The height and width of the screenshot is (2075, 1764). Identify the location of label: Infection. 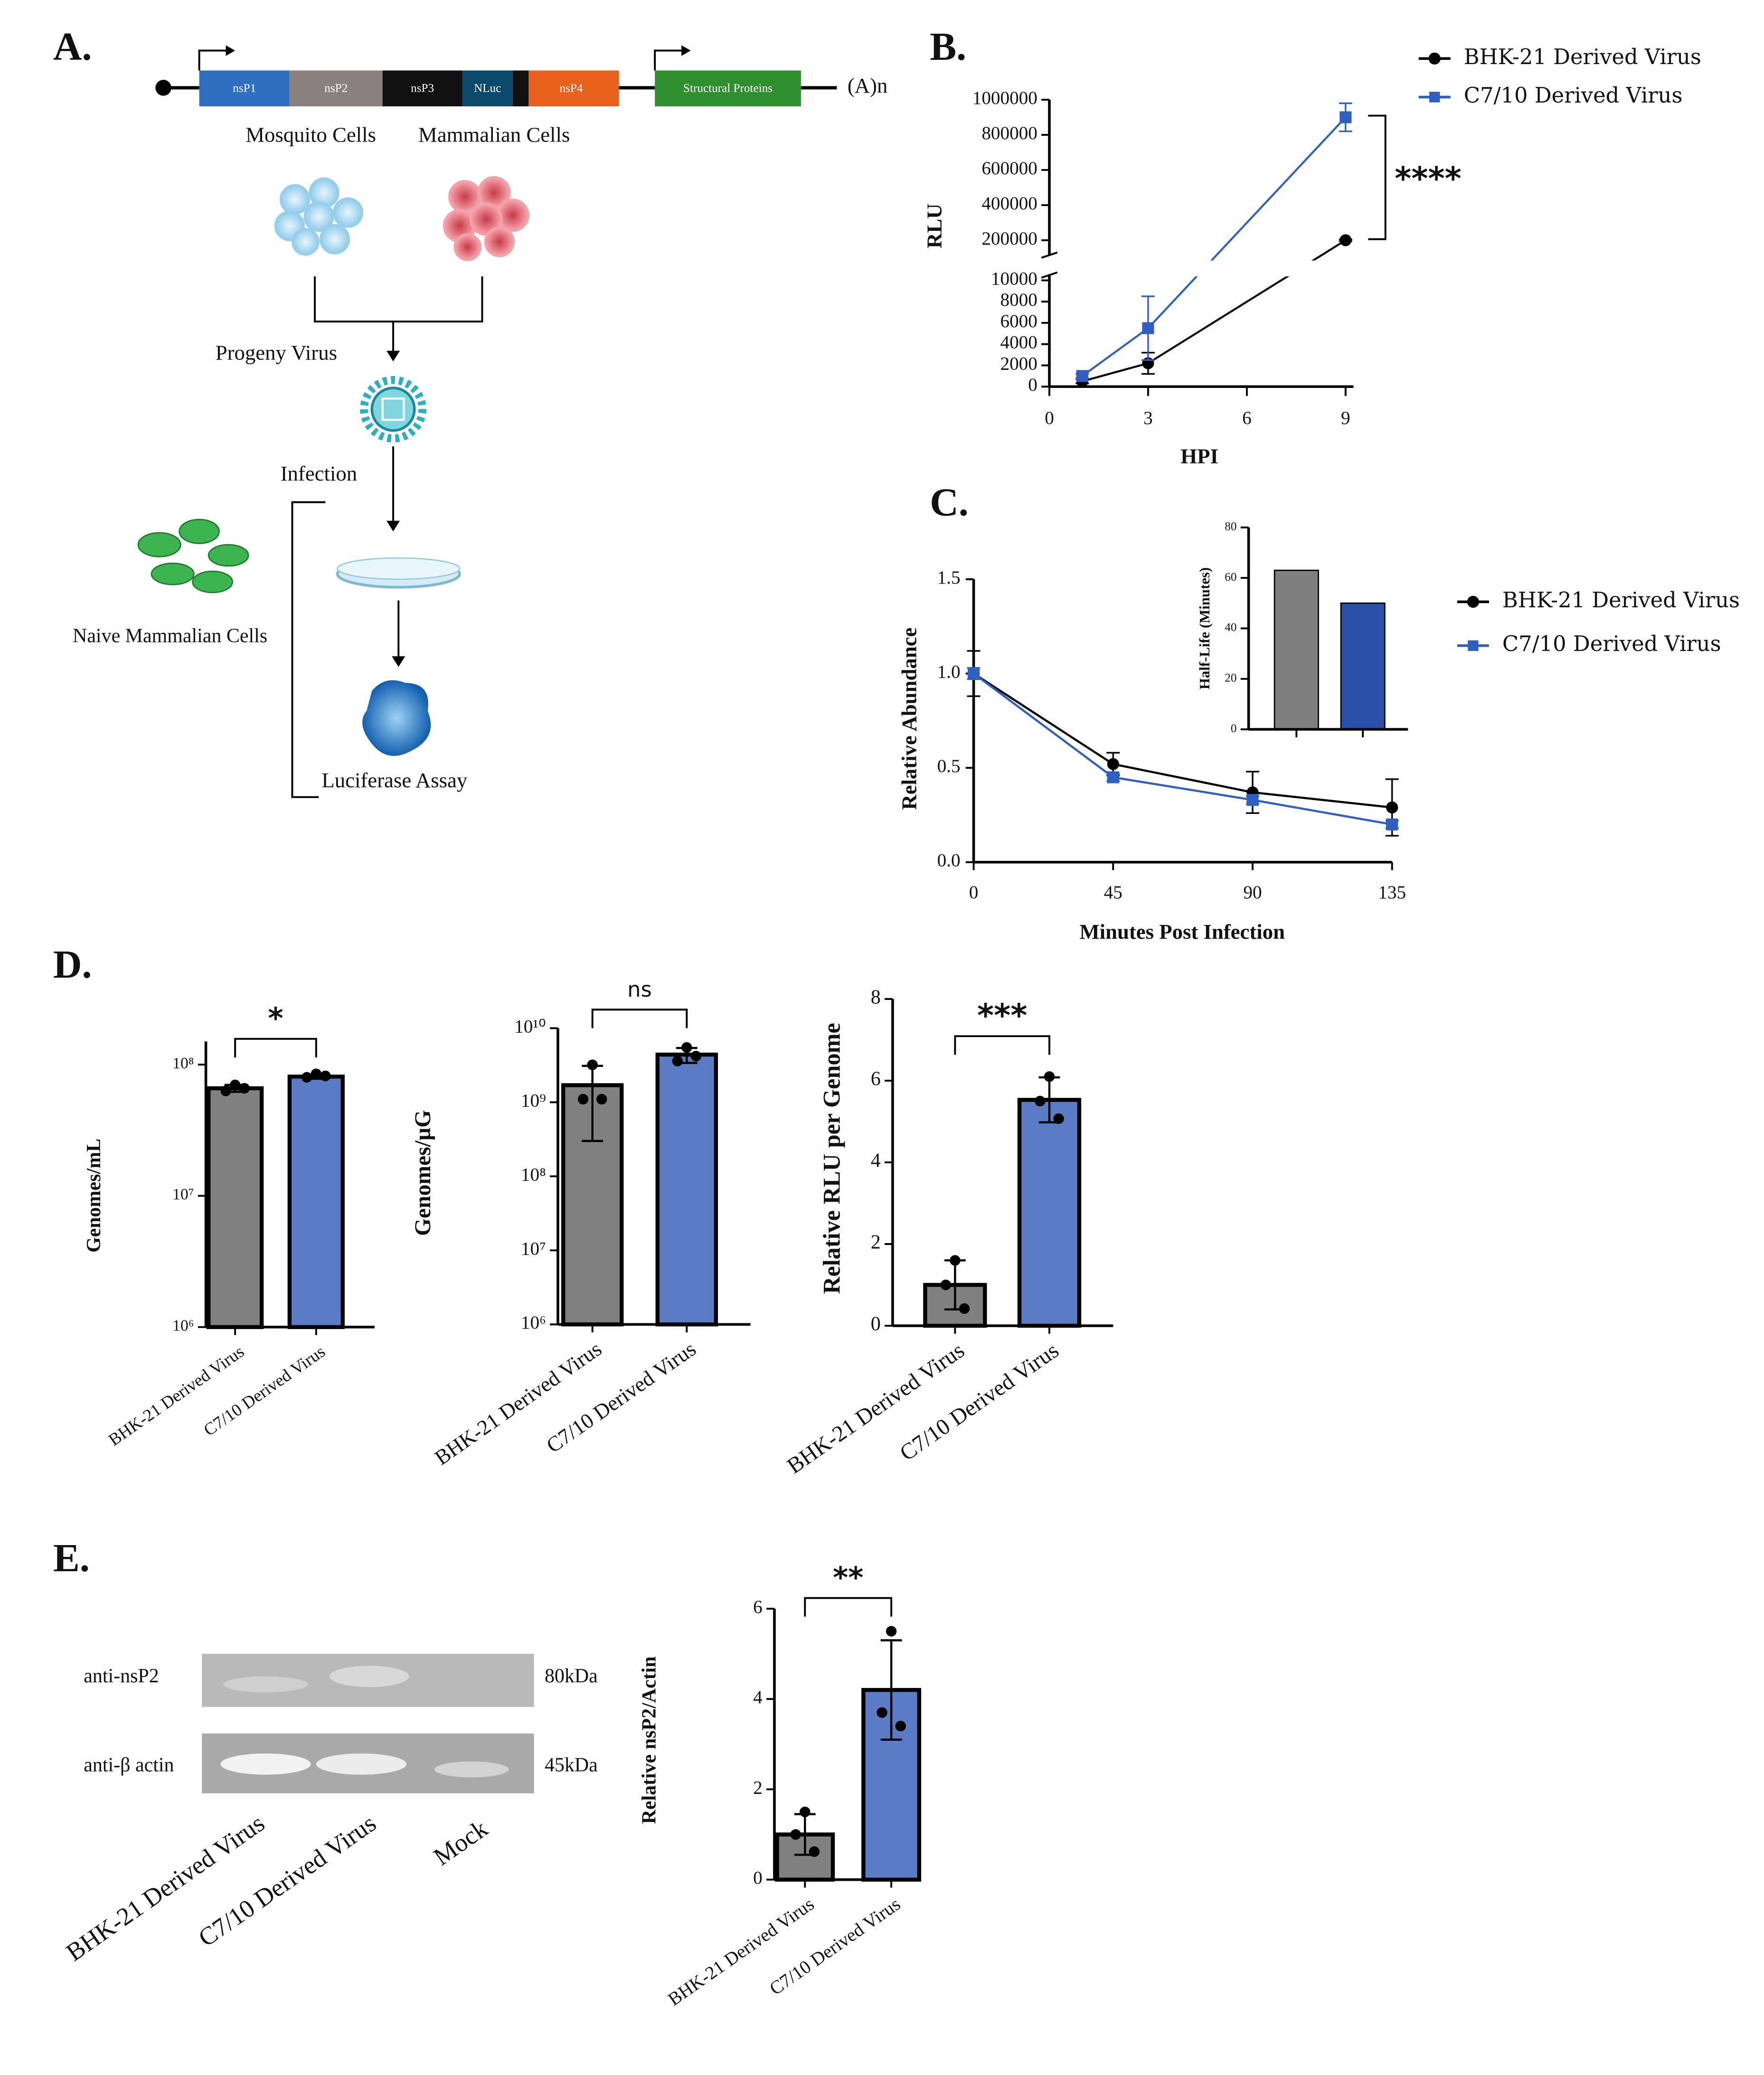
(319, 474).